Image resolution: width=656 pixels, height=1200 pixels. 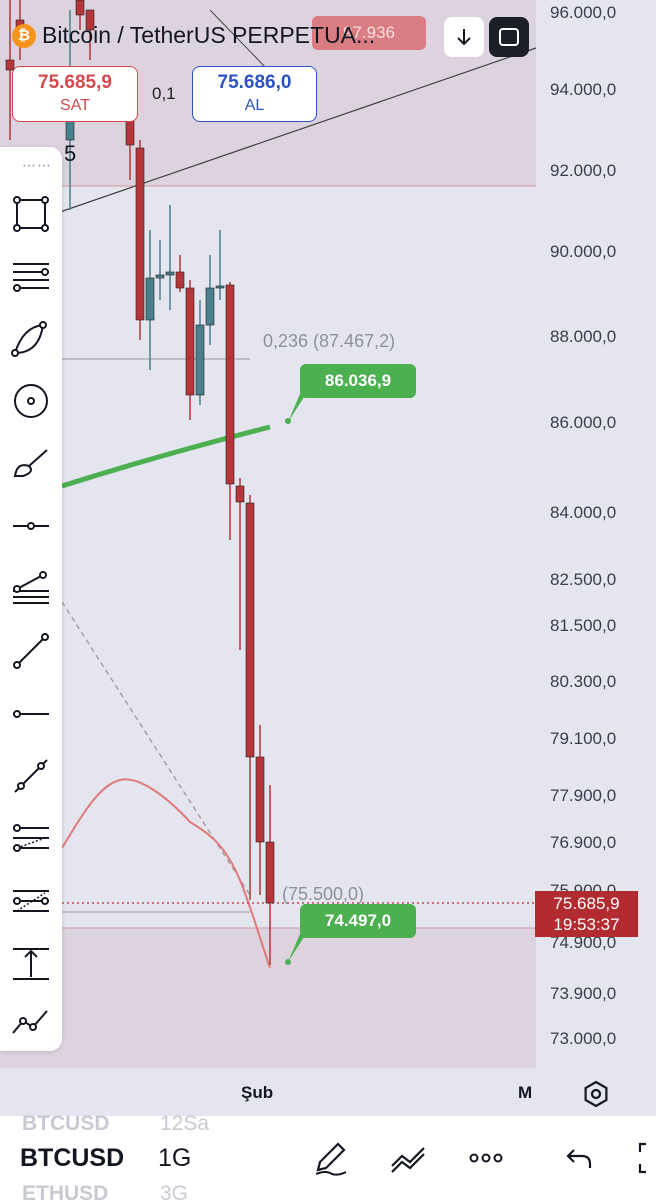 I want to click on pitchfork-icon, so click(x=31, y=901).